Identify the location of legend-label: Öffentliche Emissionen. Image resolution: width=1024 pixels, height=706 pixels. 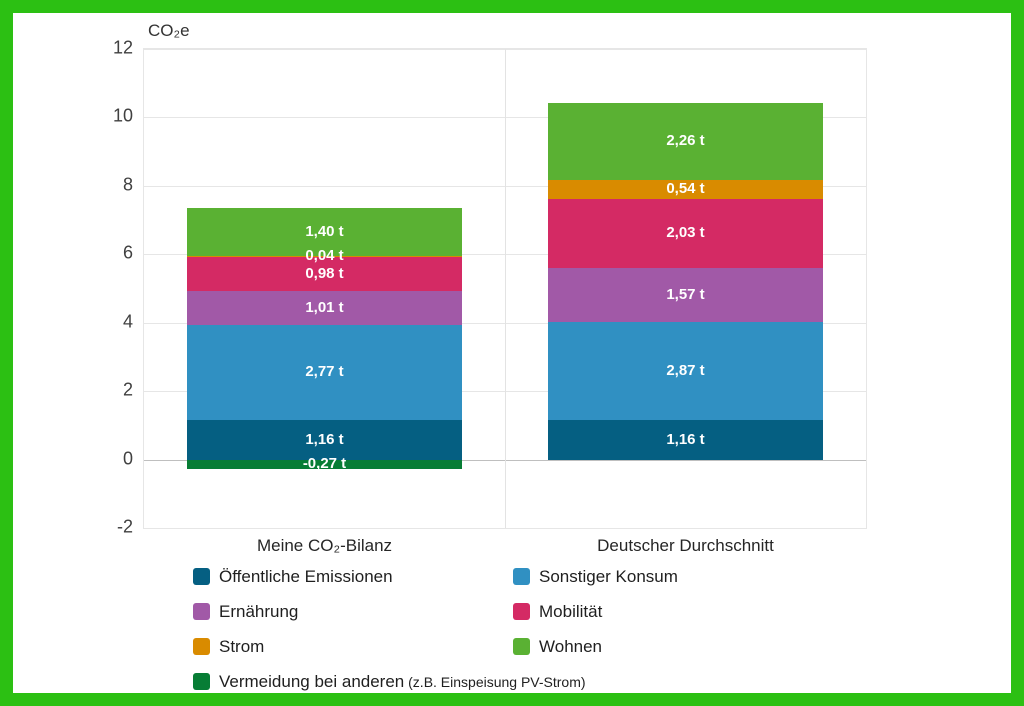
(306, 576).